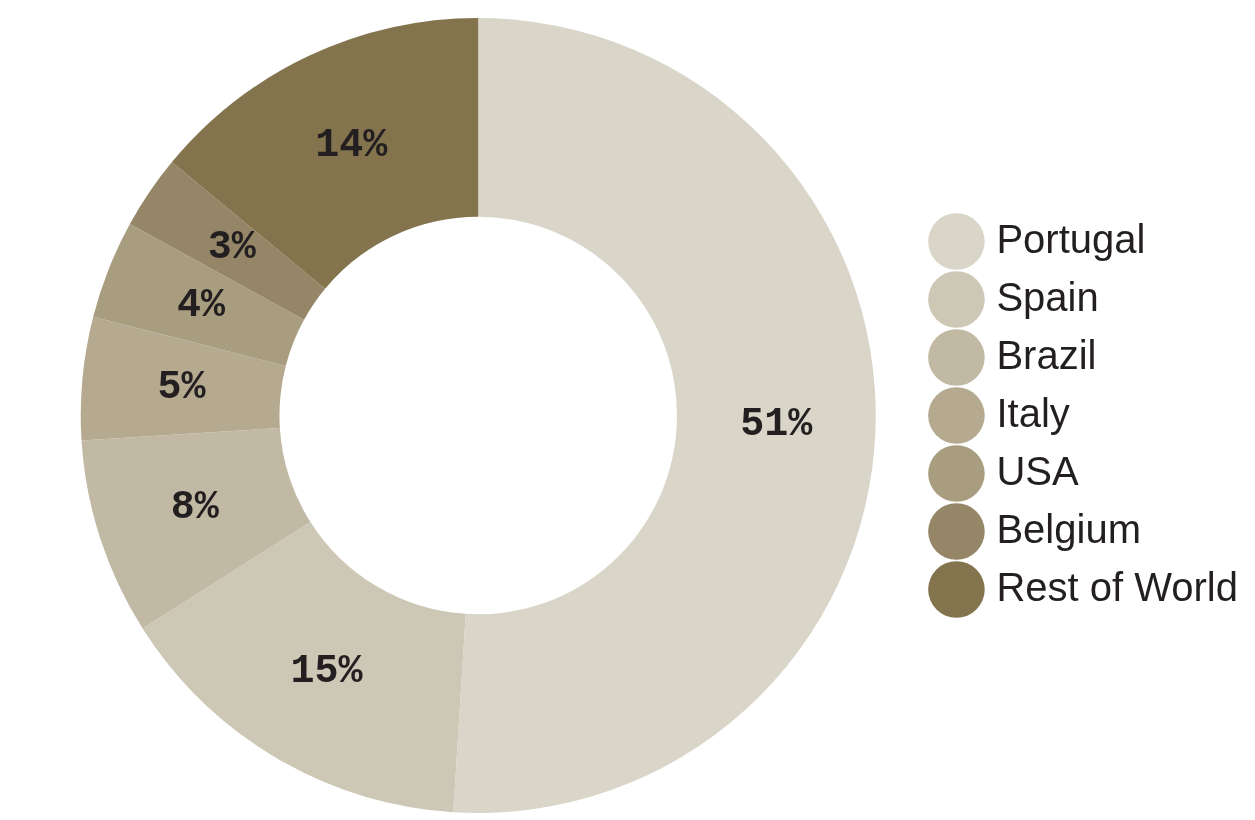  I want to click on legend-label: USA, so click(1037, 470).